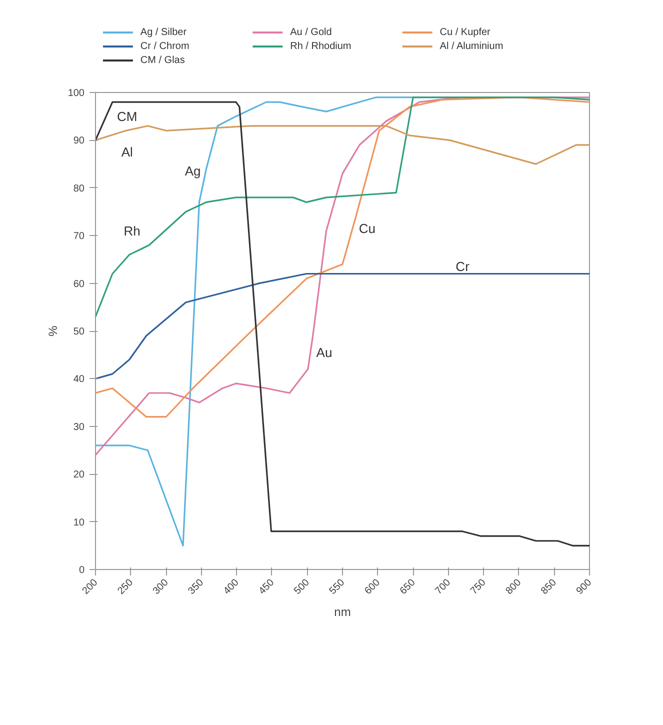 The width and height of the screenshot is (663, 725). Describe the element at coordinates (76, 93) in the screenshot. I see `y-tick-label: 100` at that location.